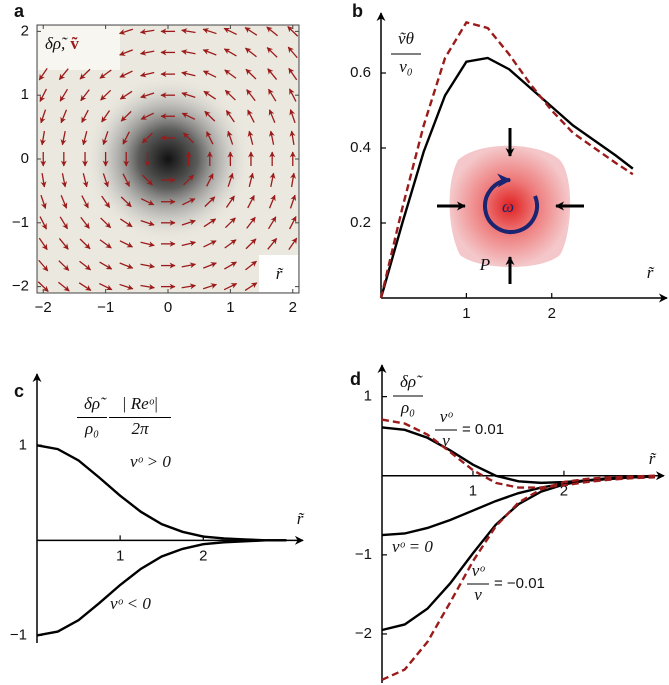 Image resolution: width=669 pixels, height=685 pixels. What do you see at coordinates (130, 603) in the screenshot?
I see `annotation: vᵒ < 0` at bounding box center [130, 603].